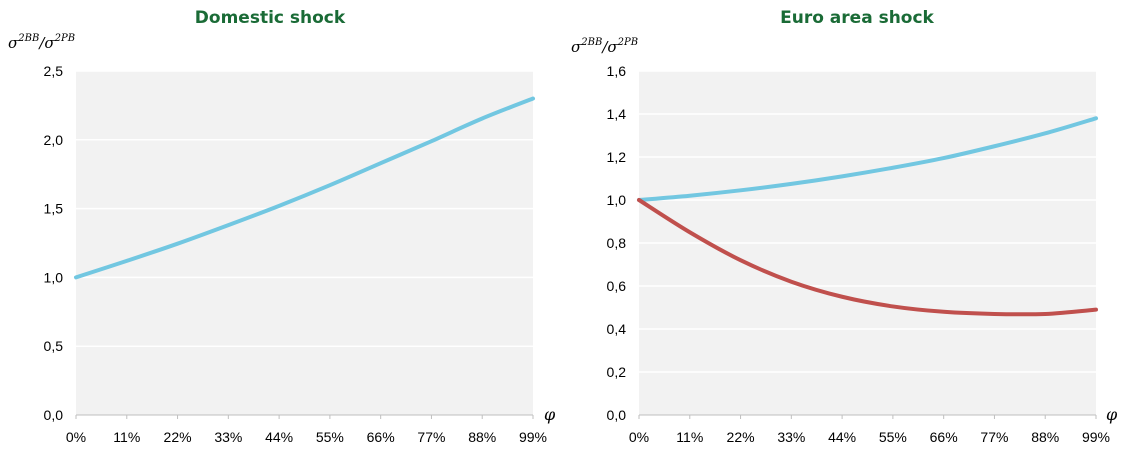 This screenshot has width=1121, height=449. What do you see at coordinates (54, 346) in the screenshot?
I see `y-tick-label: 0,5` at bounding box center [54, 346].